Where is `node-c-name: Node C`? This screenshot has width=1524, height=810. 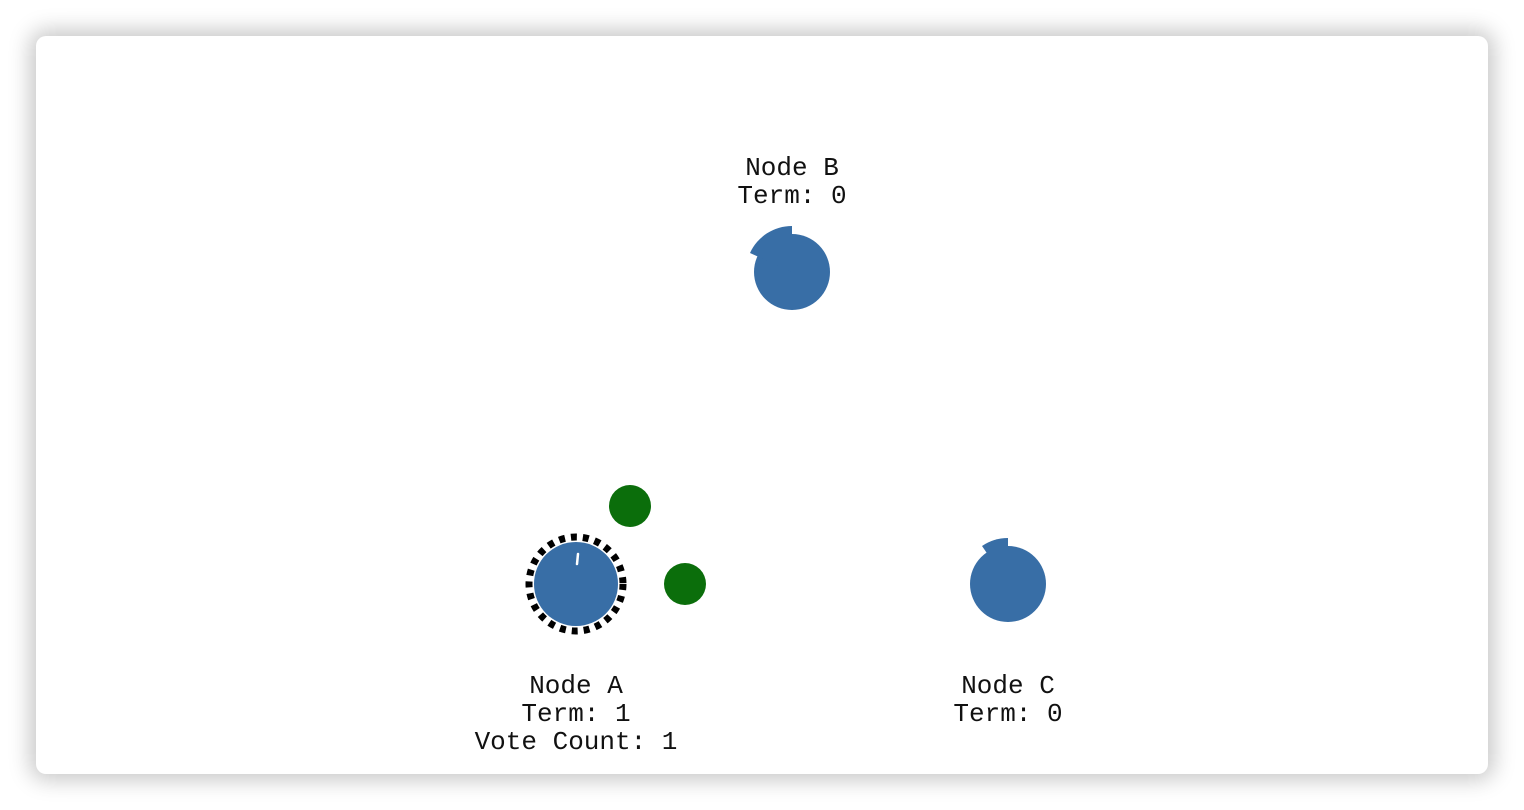 node-c-name: Node C is located at coordinates (1008, 686).